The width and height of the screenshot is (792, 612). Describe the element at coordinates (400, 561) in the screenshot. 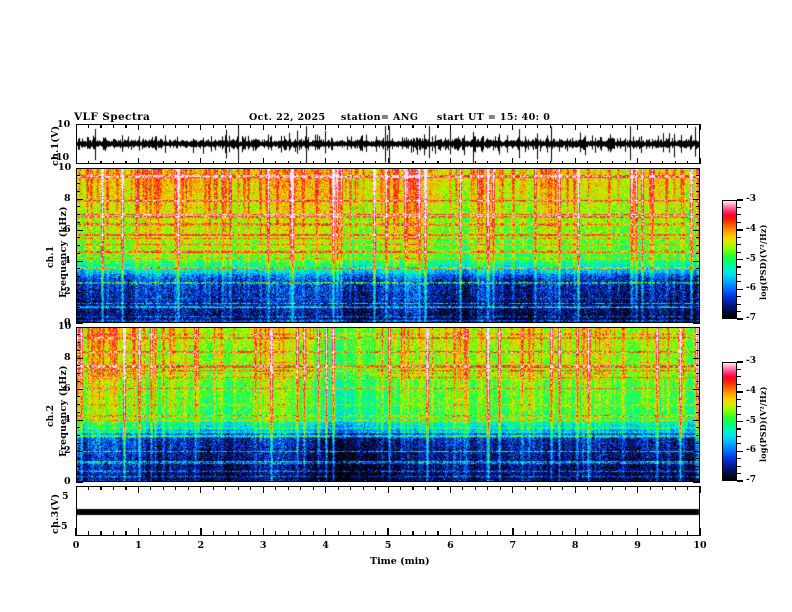

I see `x-axis-label: Time (min)` at that location.